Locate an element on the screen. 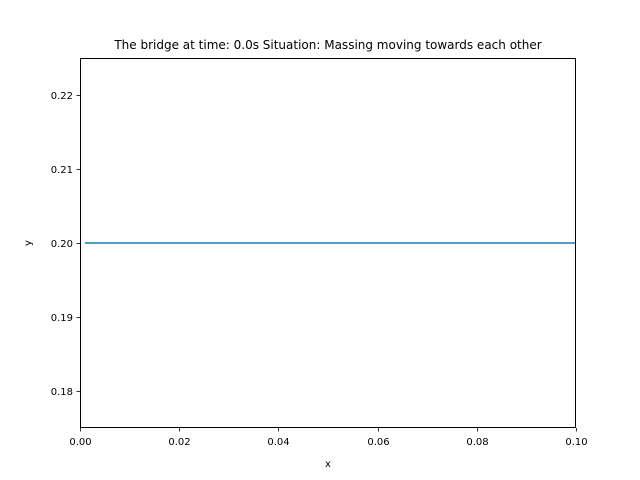  x-tick-label: 0.00 is located at coordinates (80, 442).